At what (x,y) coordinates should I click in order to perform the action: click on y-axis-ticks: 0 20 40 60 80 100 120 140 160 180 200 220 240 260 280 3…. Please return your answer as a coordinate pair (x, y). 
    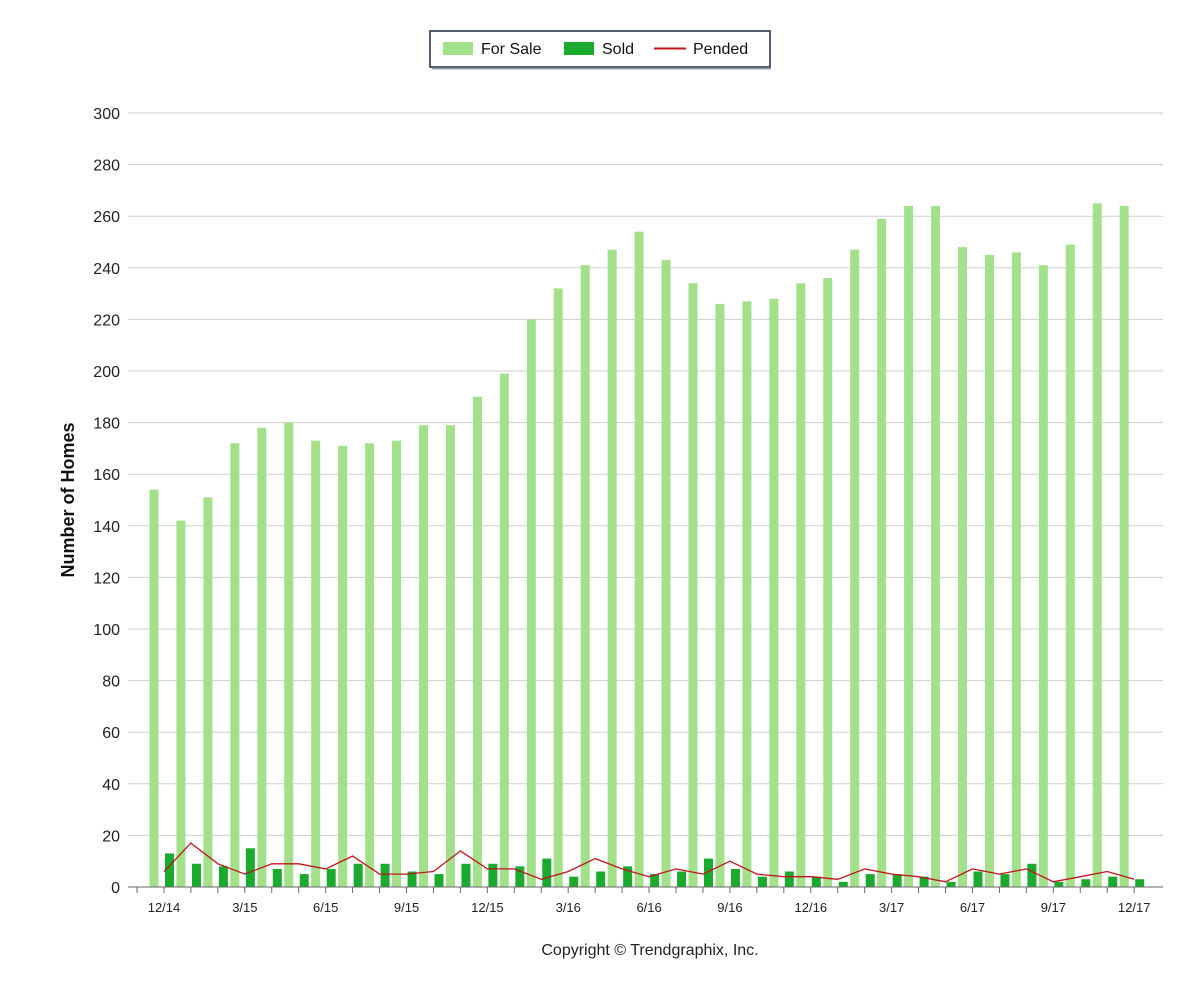
    Looking at the image, I should click on (106, 501).